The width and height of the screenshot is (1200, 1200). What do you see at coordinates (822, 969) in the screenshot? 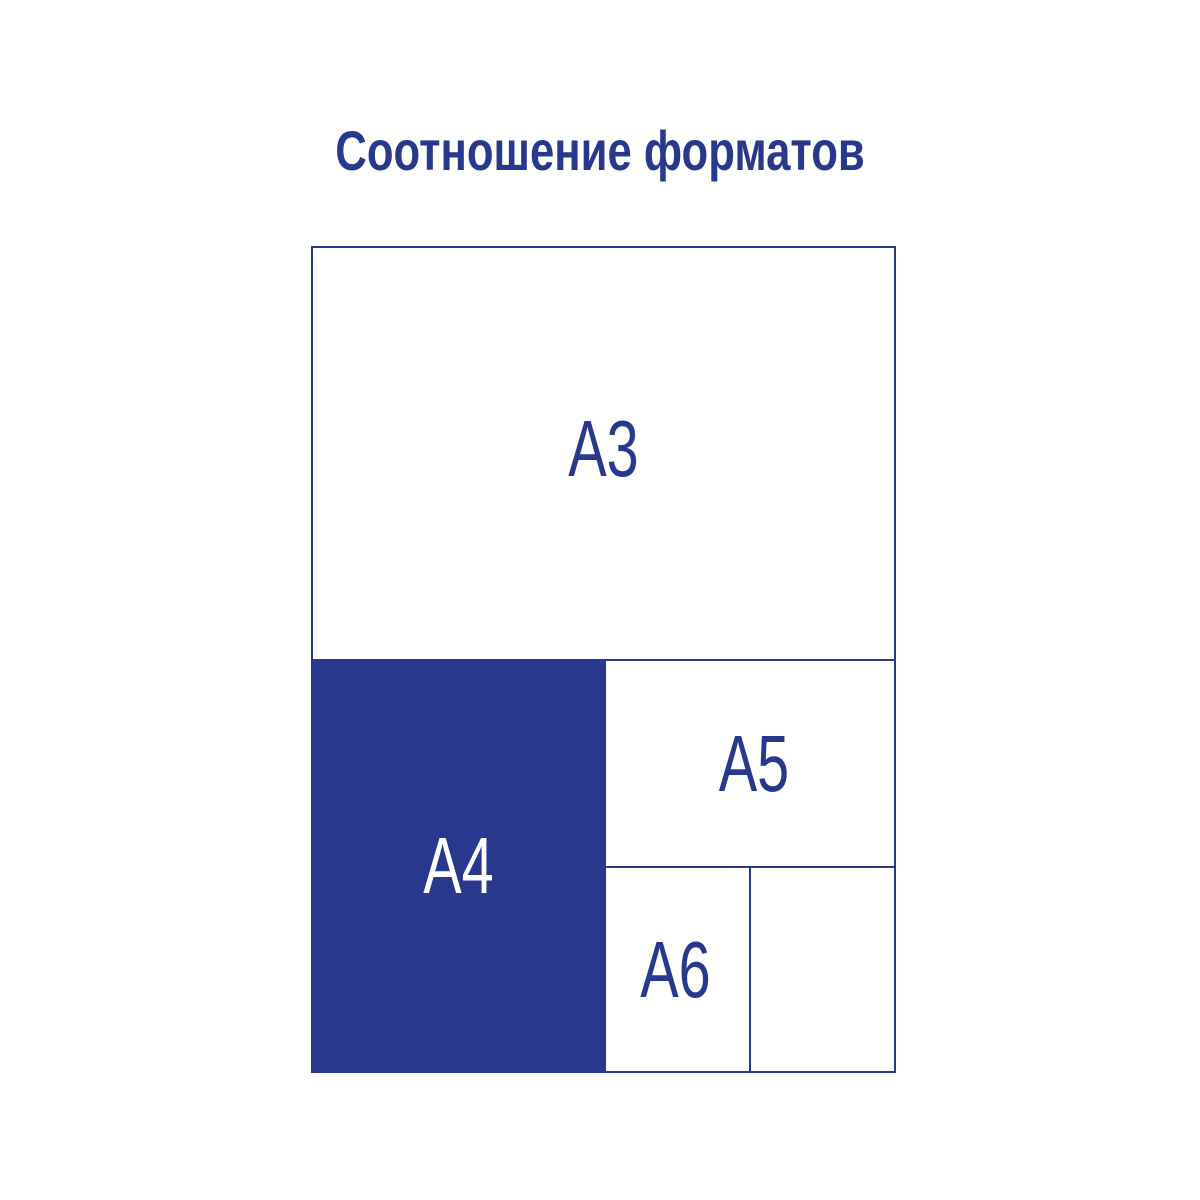
I see `format-a7-area` at bounding box center [822, 969].